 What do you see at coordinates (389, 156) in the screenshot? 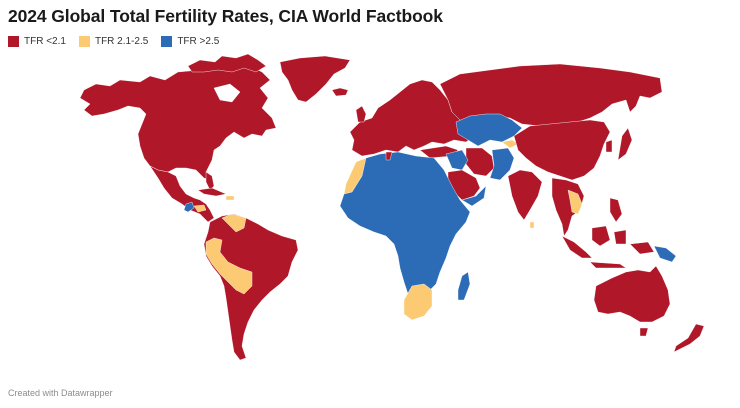
I see `region-tunisia` at bounding box center [389, 156].